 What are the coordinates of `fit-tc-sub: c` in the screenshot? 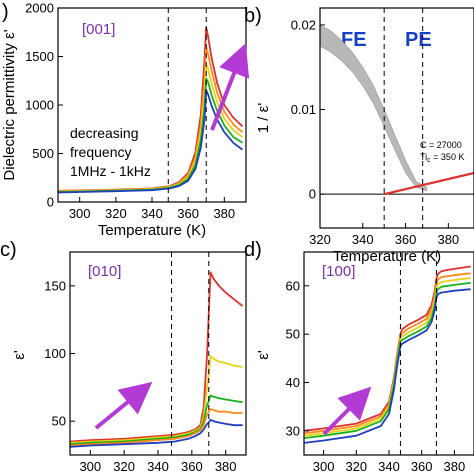 It's located at (429, 160).